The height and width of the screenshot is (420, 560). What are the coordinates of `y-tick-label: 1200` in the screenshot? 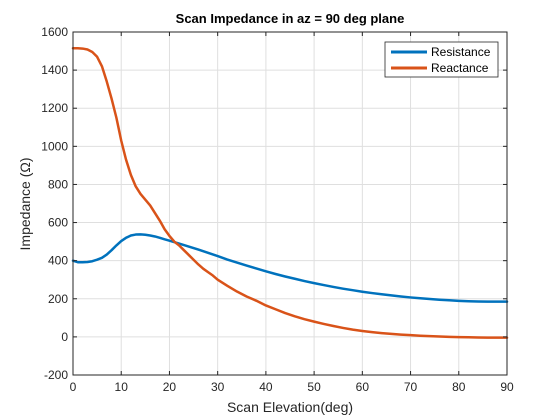 It's located at (54, 108).